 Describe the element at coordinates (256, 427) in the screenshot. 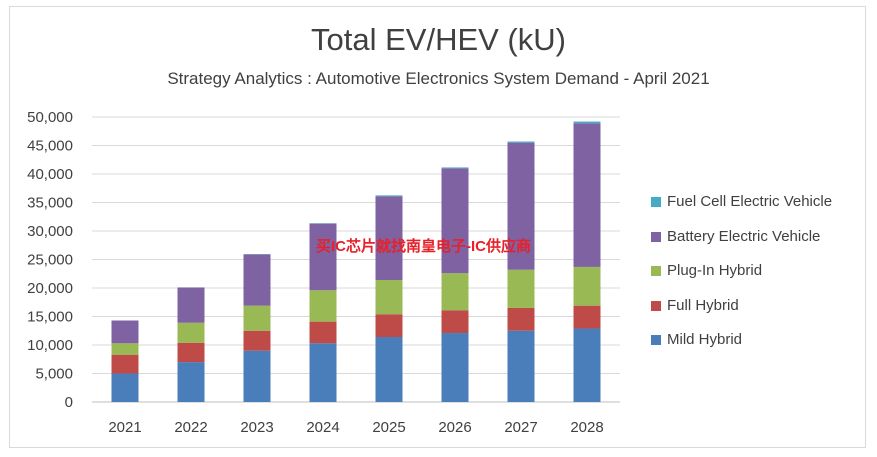

I see `x-tick-label: 2023` at that location.